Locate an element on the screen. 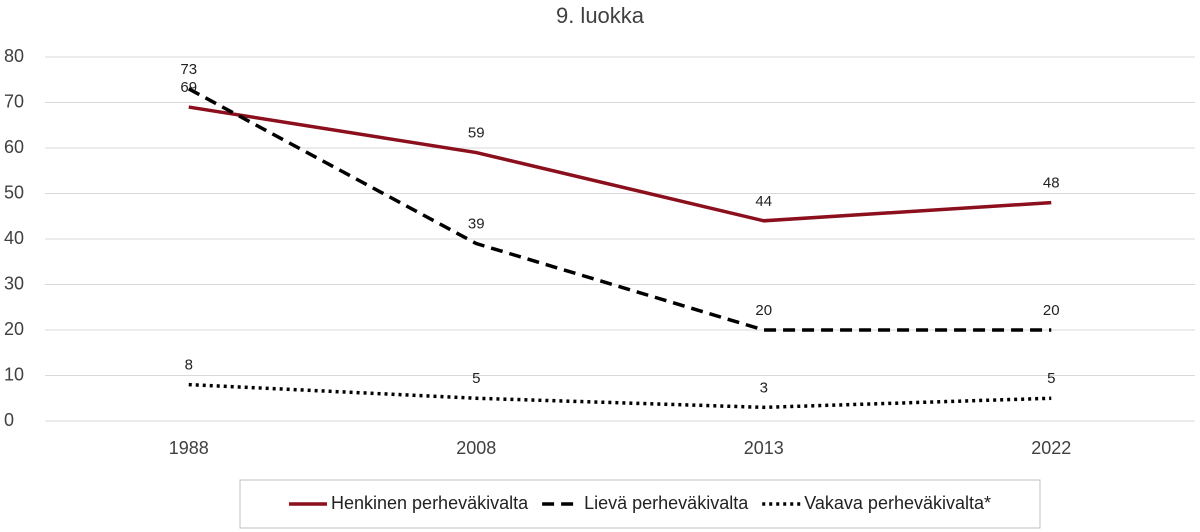 This screenshot has width=1200, height=532. data-label: 59 is located at coordinates (476, 133).